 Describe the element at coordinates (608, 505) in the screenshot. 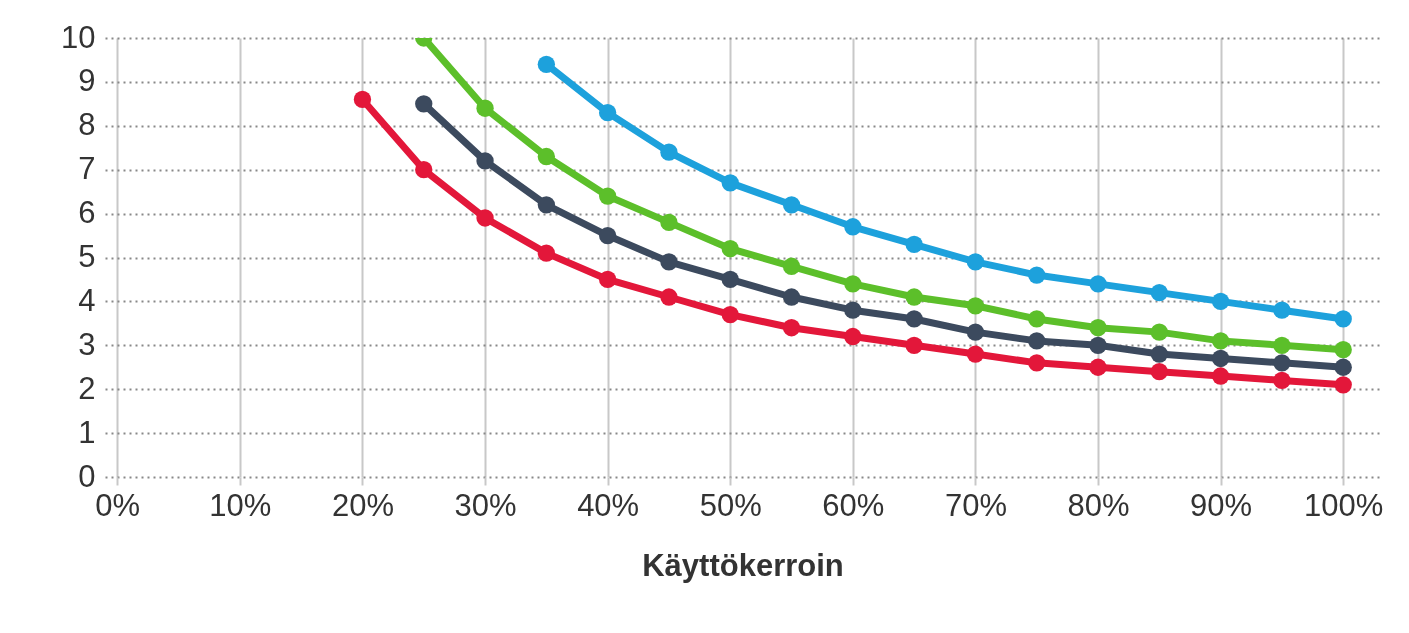

I see `x-tick-label: 40%` at that location.